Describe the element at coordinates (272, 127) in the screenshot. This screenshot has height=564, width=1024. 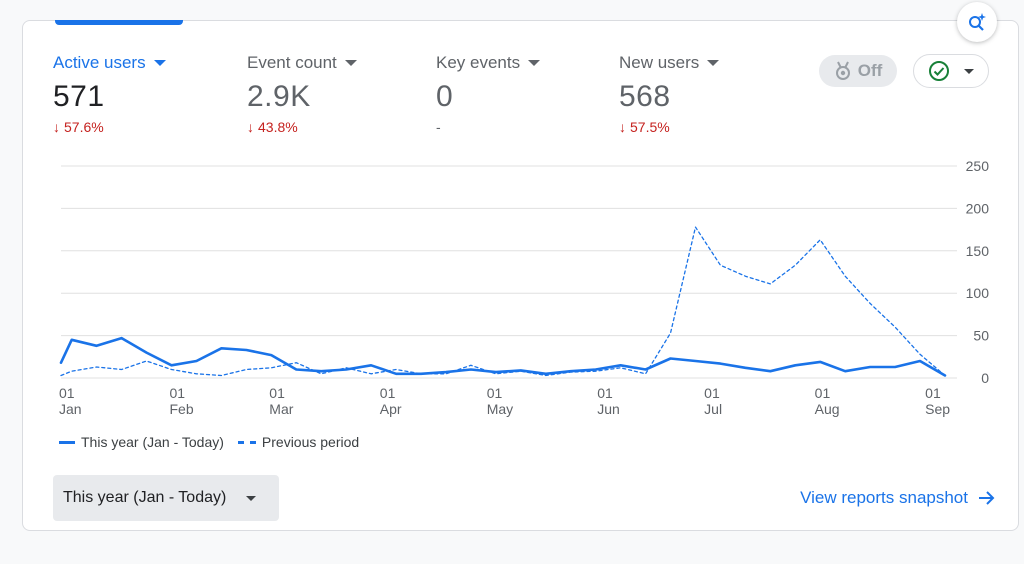
I see `metric-change: ↓ 43.8%` at that location.